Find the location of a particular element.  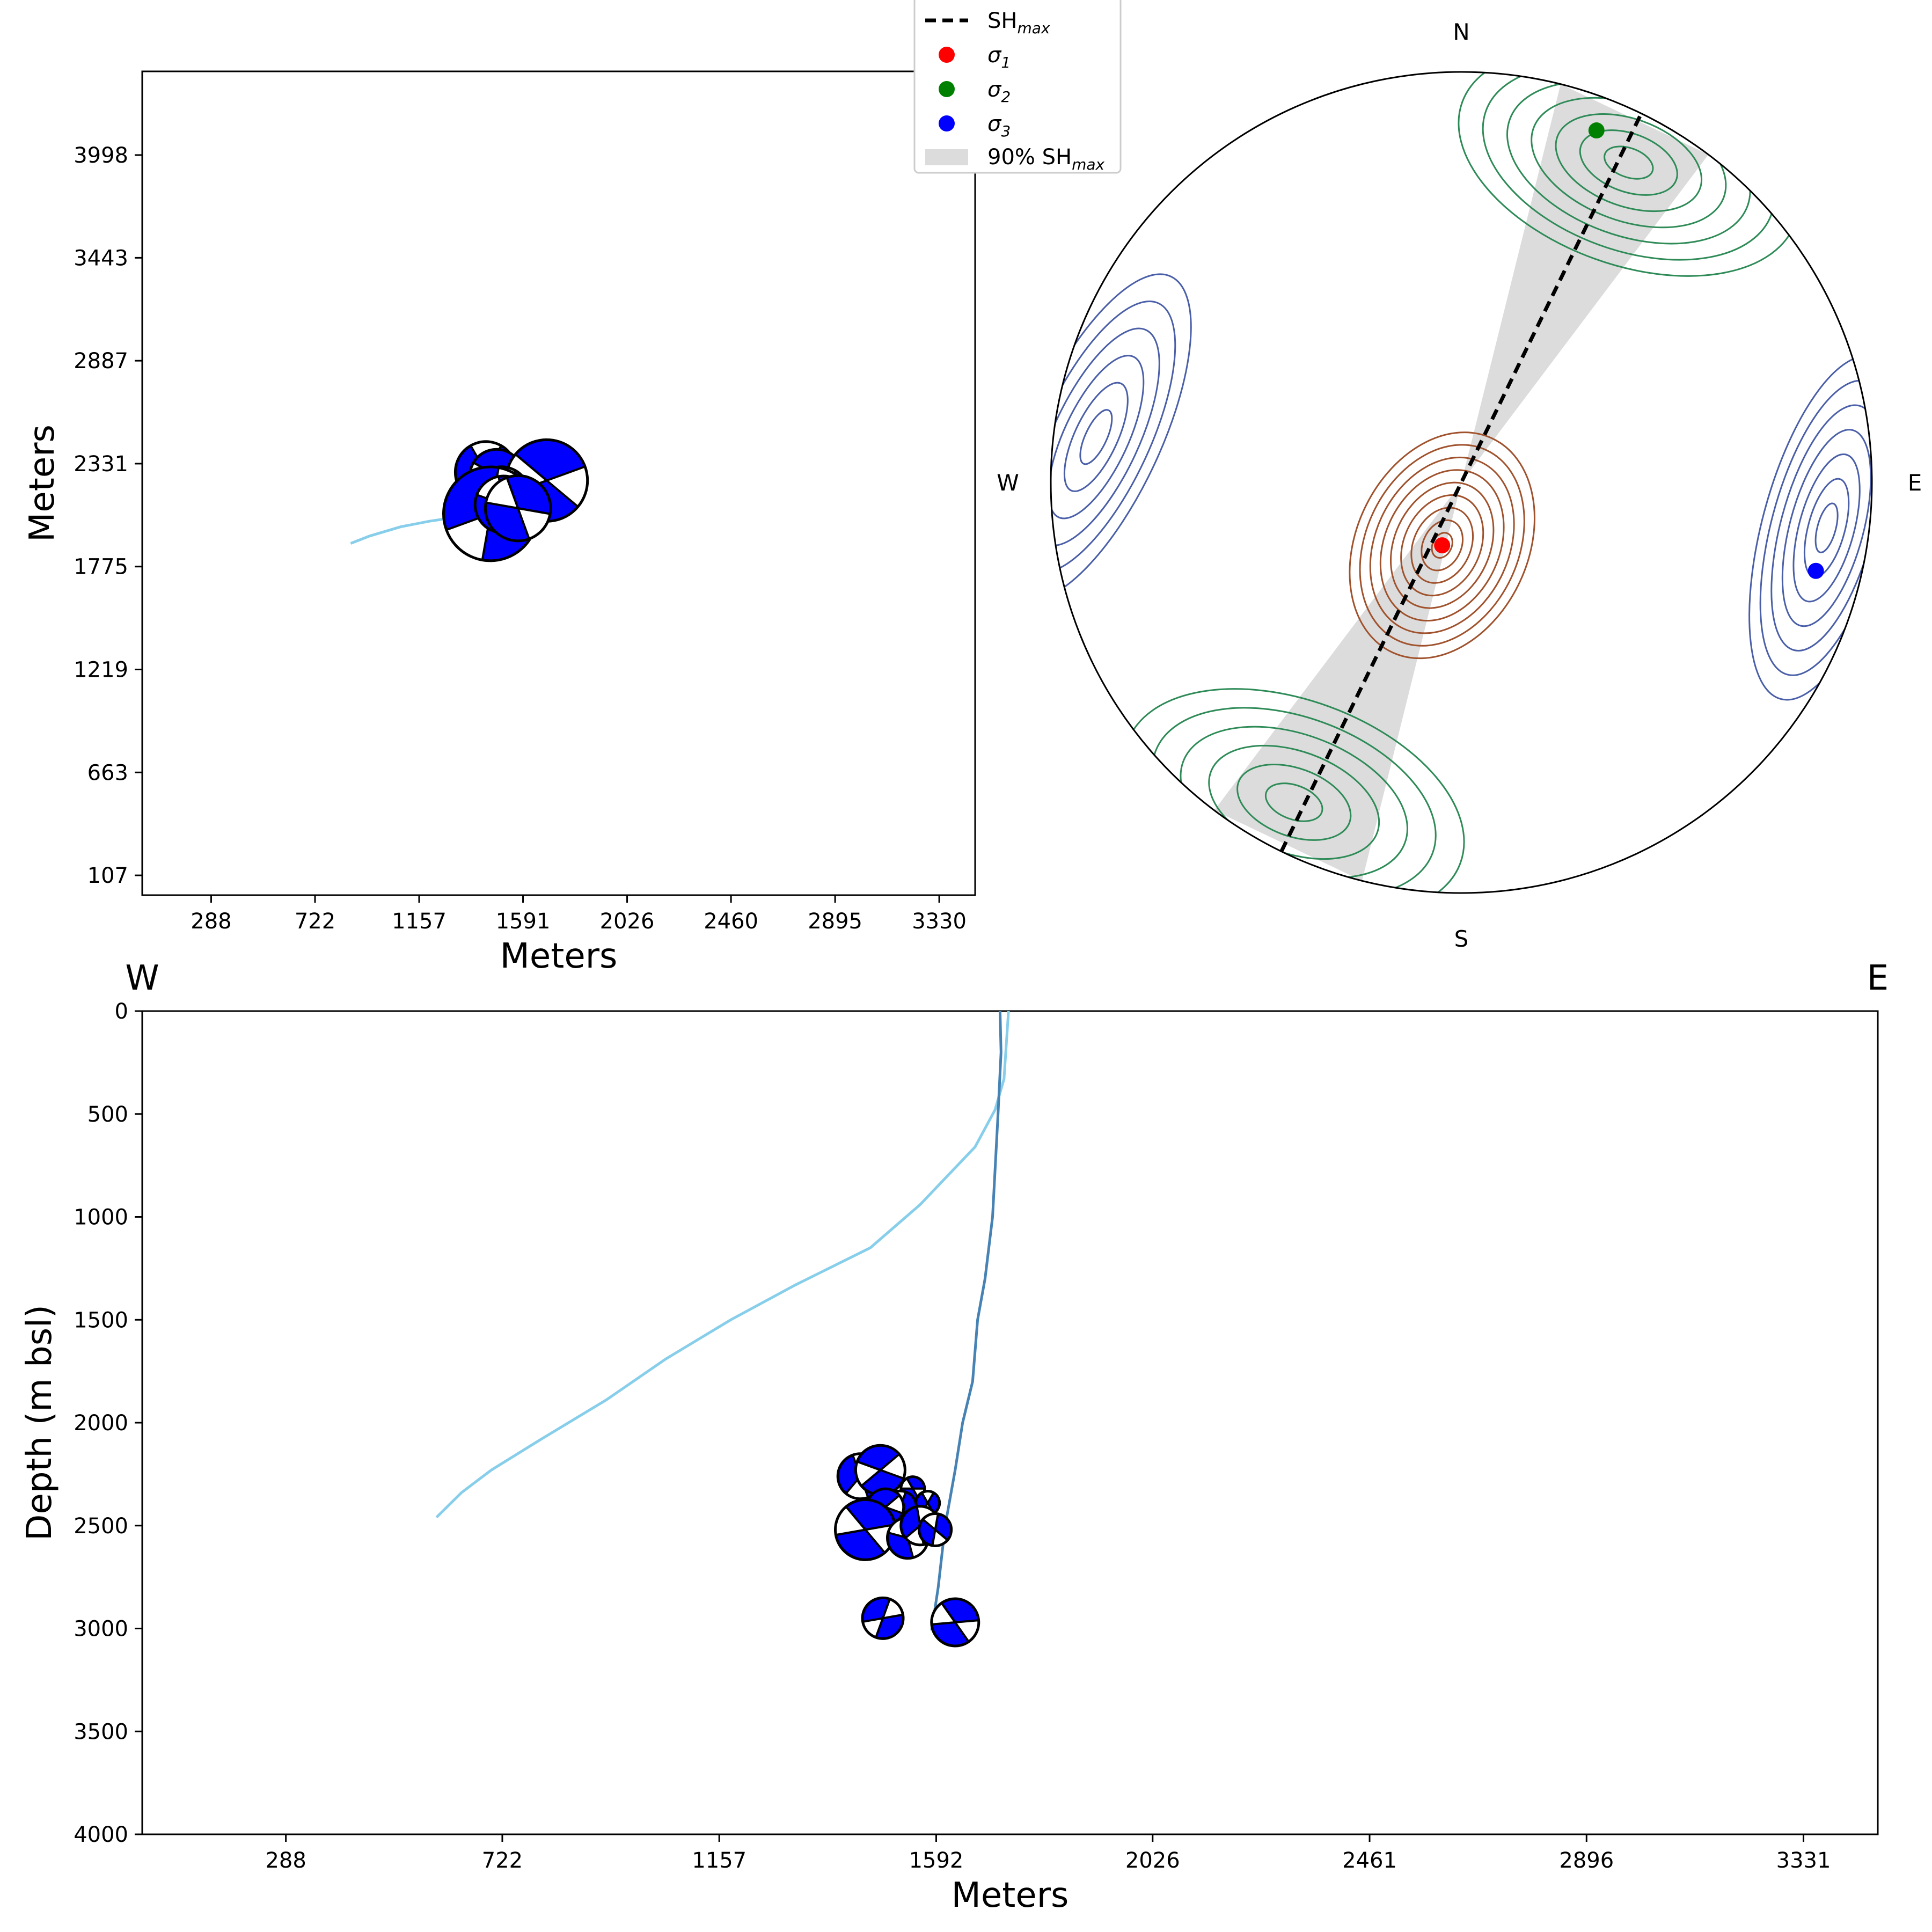

shmax-90-band is located at coordinates (1461, 482).